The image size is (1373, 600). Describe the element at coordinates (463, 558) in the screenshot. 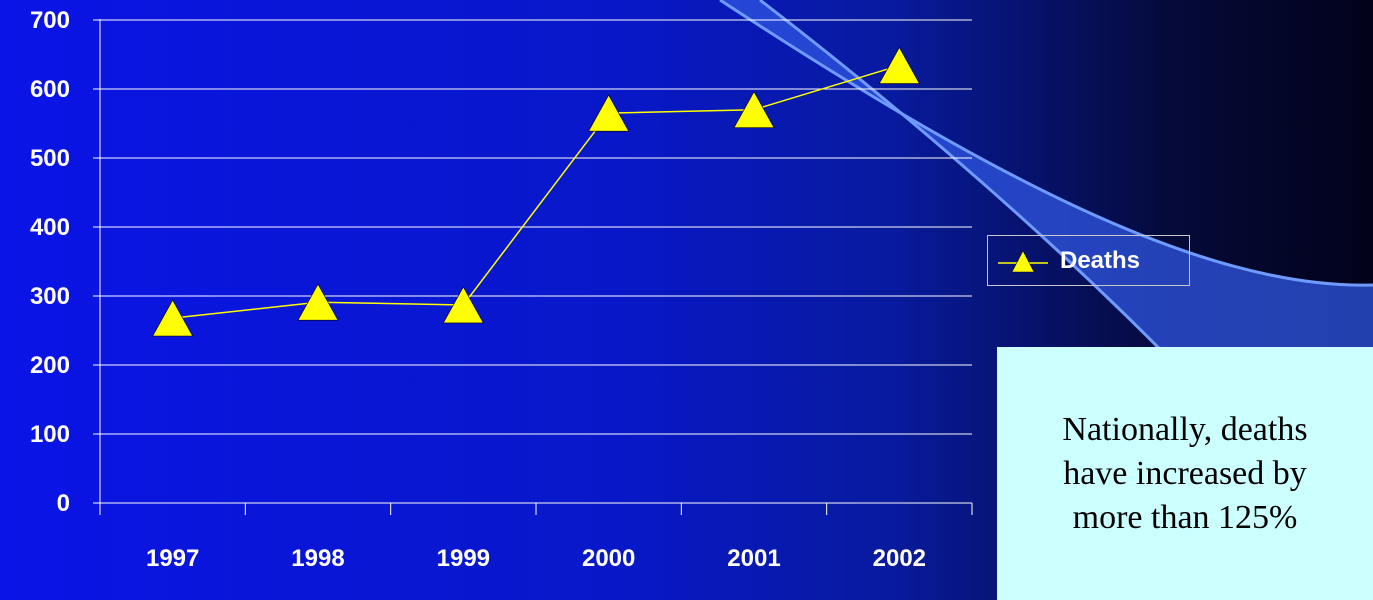

I see `x-tick-label-1999: 1999` at that location.